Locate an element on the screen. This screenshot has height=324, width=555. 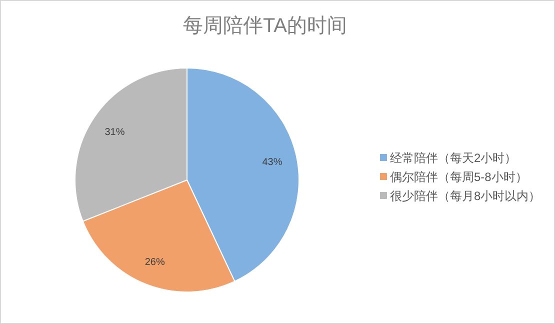
data-label: 31% is located at coordinates (114, 132).